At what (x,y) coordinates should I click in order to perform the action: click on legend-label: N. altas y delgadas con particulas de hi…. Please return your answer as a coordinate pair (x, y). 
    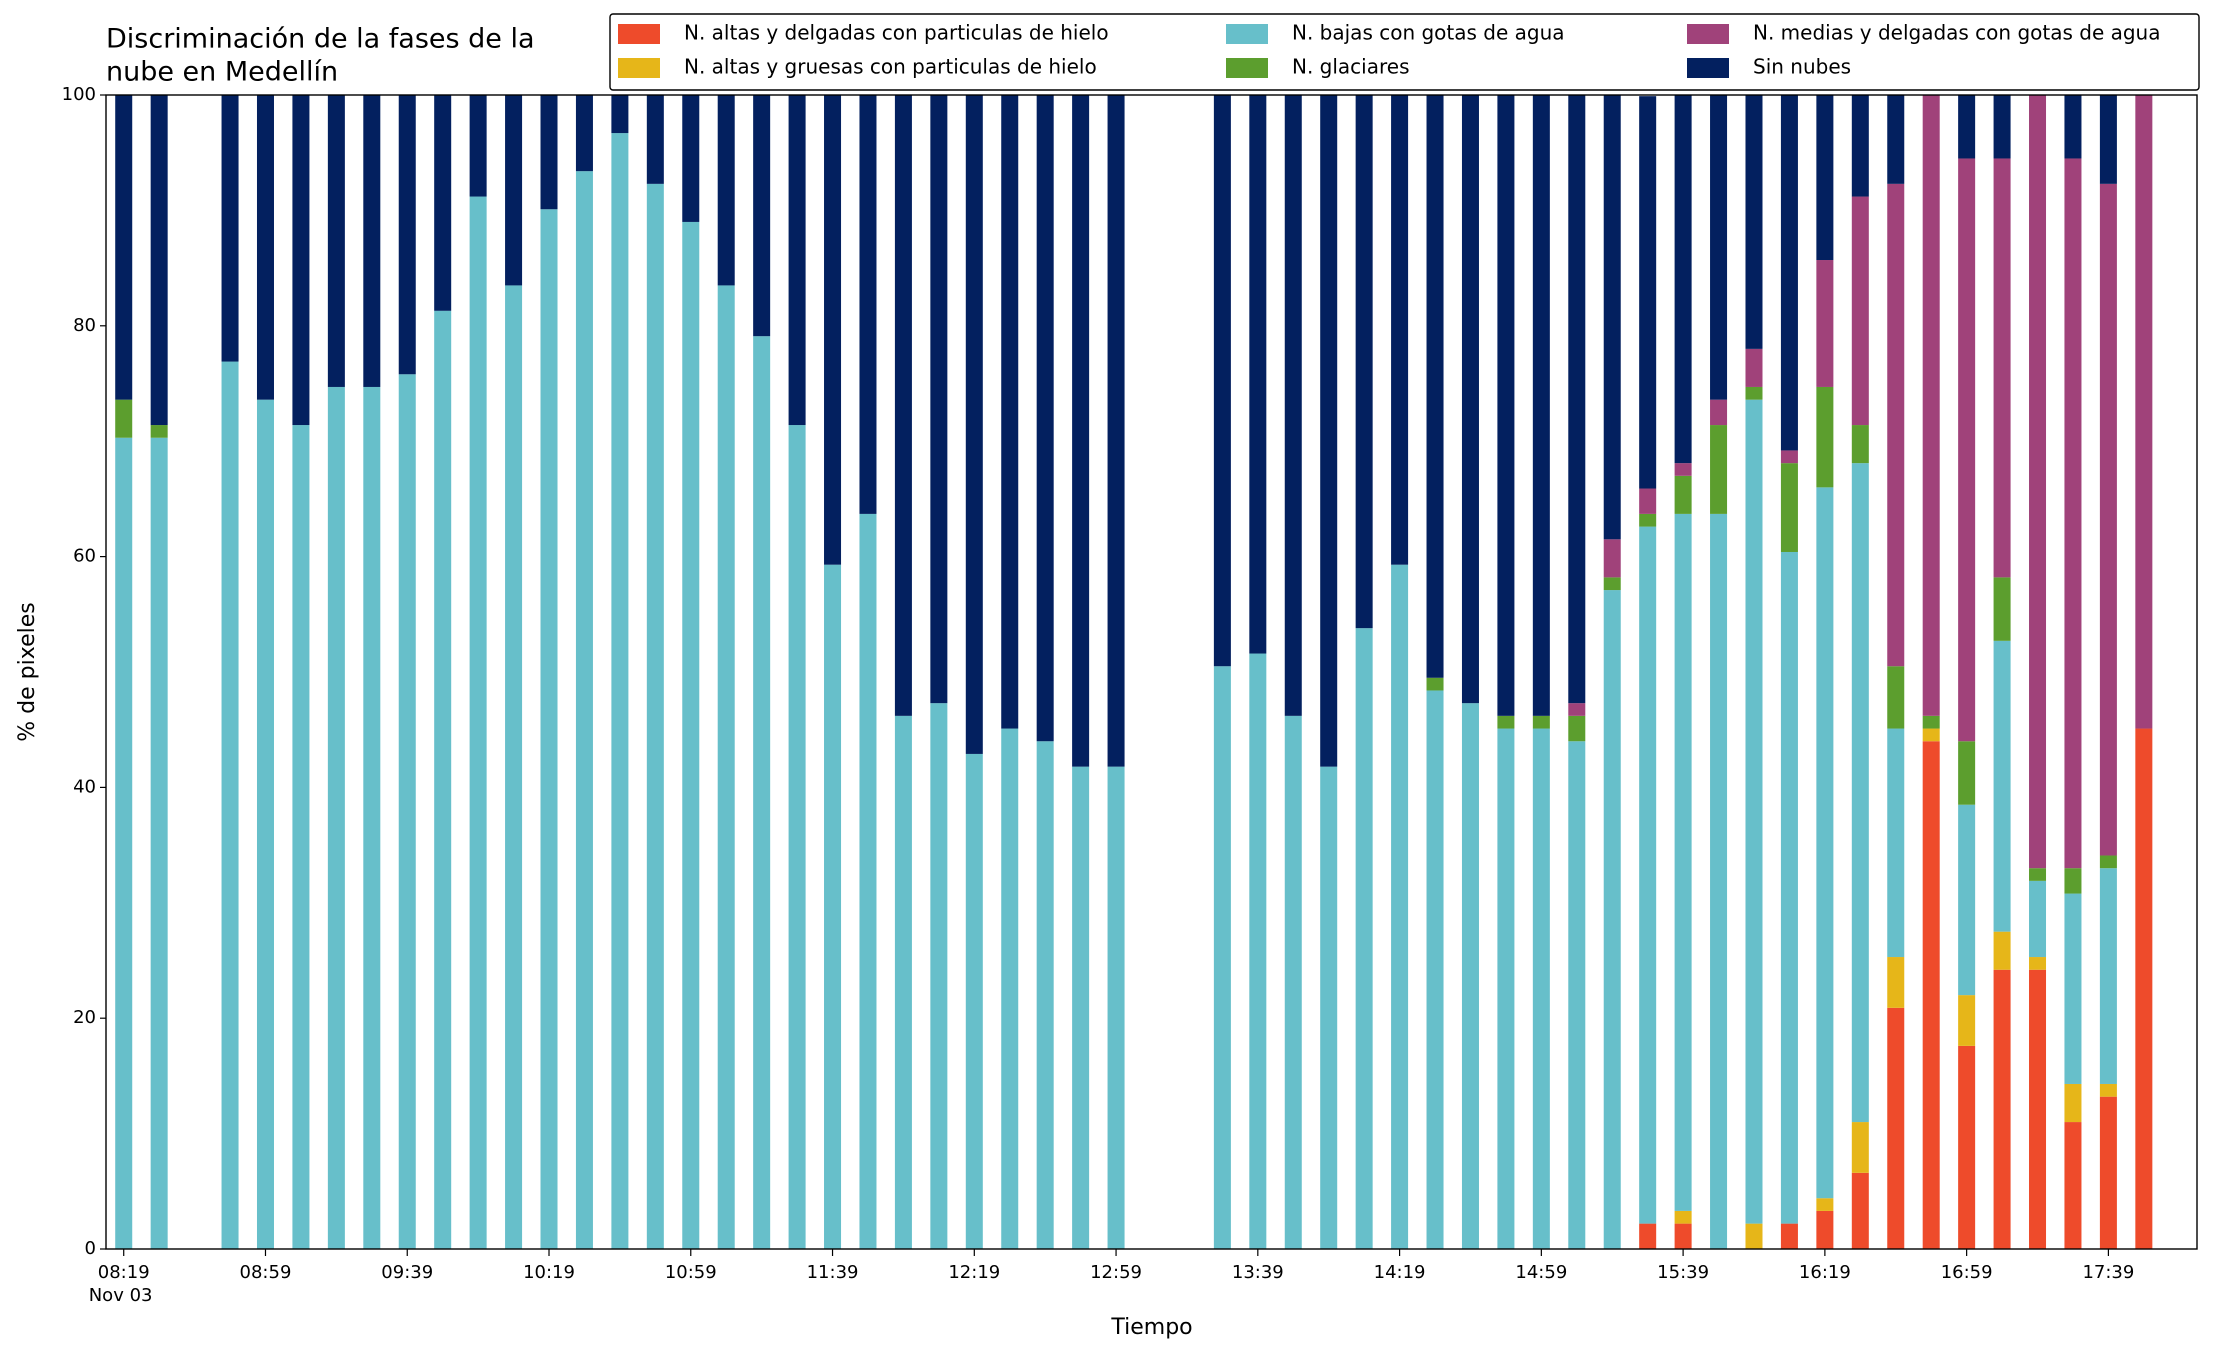
    Looking at the image, I should click on (896, 33).